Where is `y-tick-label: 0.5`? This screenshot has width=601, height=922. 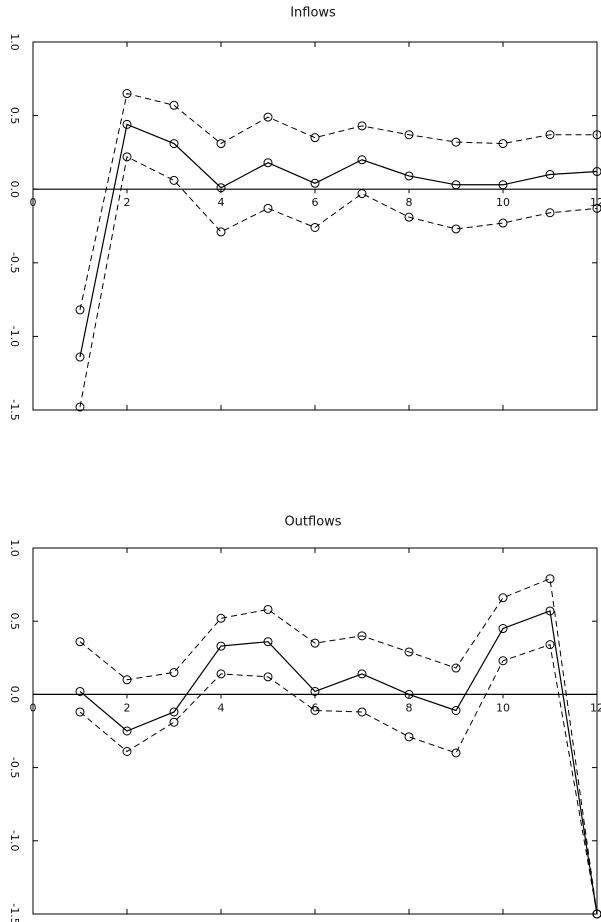 y-tick-label: 0.5 is located at coordinates (14, 116).